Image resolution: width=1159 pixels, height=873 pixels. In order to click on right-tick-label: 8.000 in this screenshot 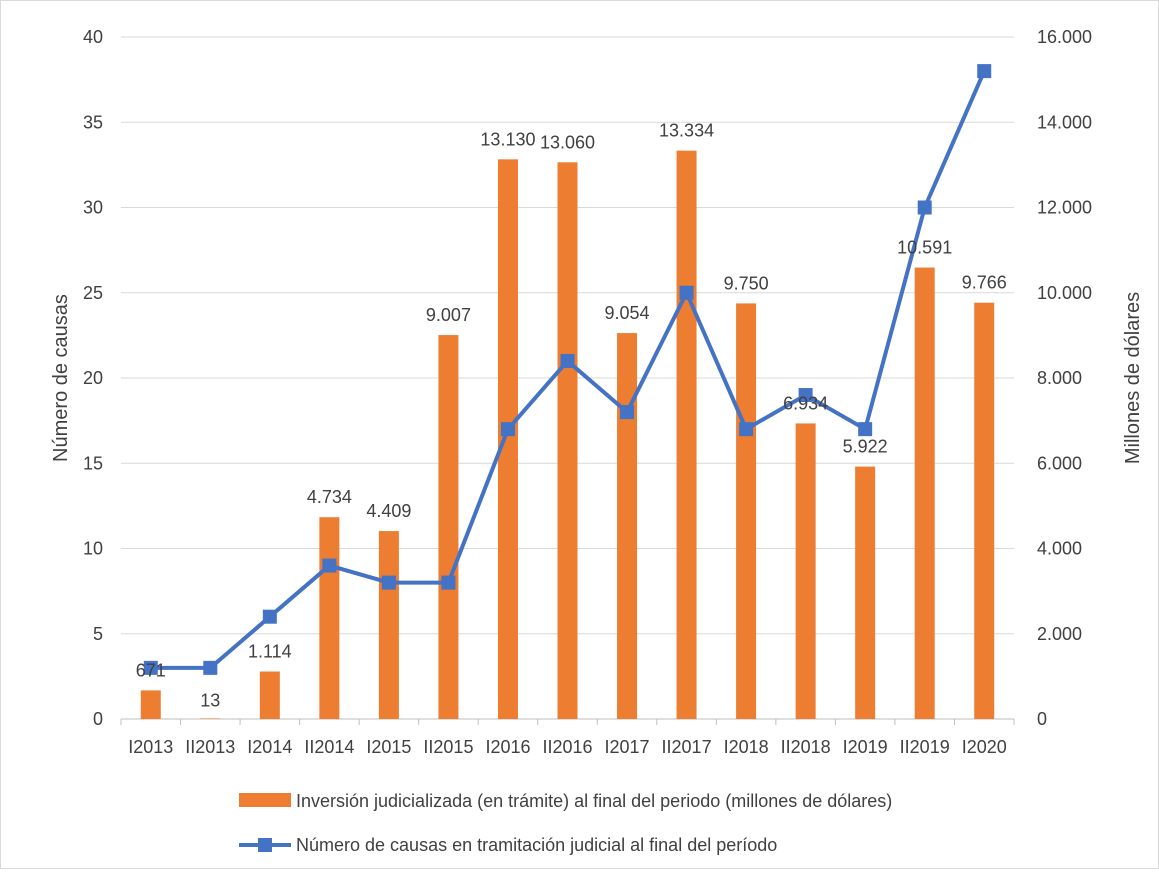, I will do `click(1059, 378)`.